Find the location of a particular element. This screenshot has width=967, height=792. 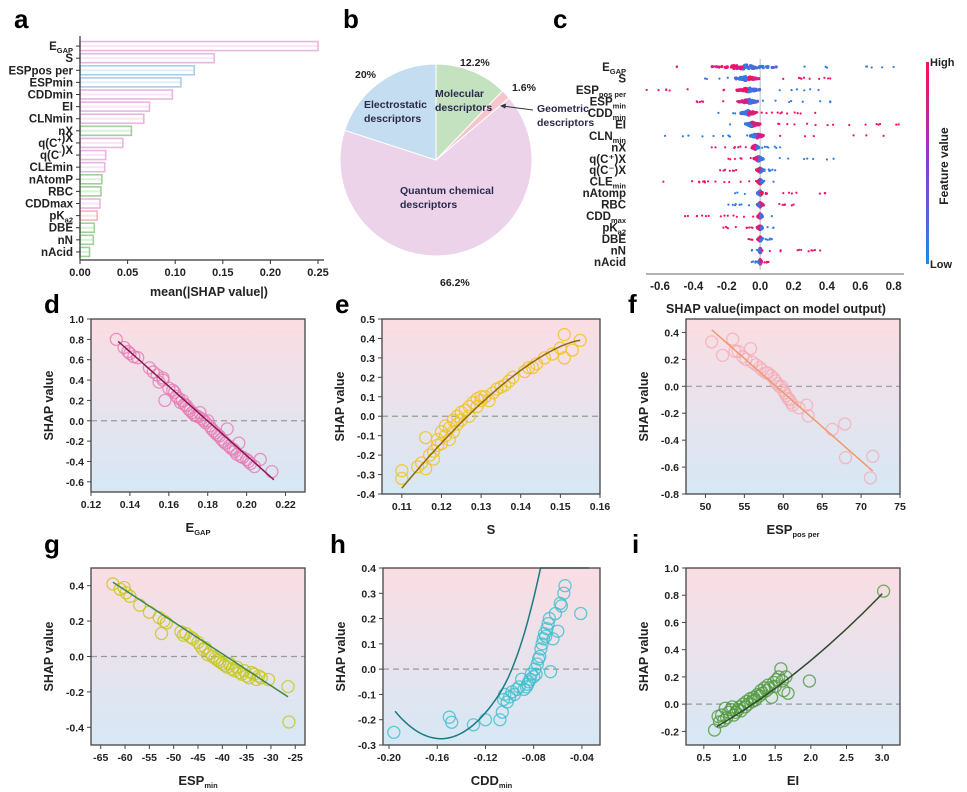

callout-label: descriptors is located at coordinates (565, 123).